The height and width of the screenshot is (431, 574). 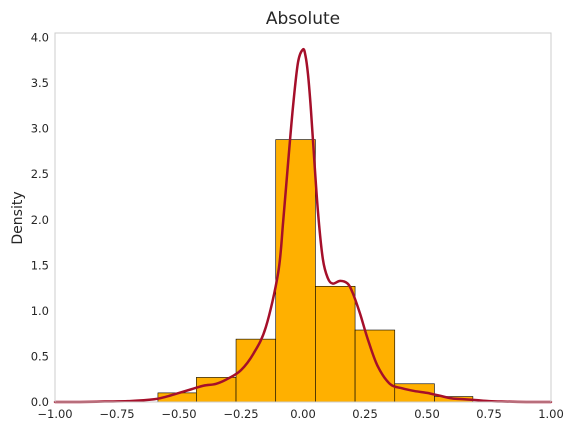 What do you see at coordinates (240, 414) in the screenshot?
I see `x-tick-label: −0.25` at bounding box center [240, 414].